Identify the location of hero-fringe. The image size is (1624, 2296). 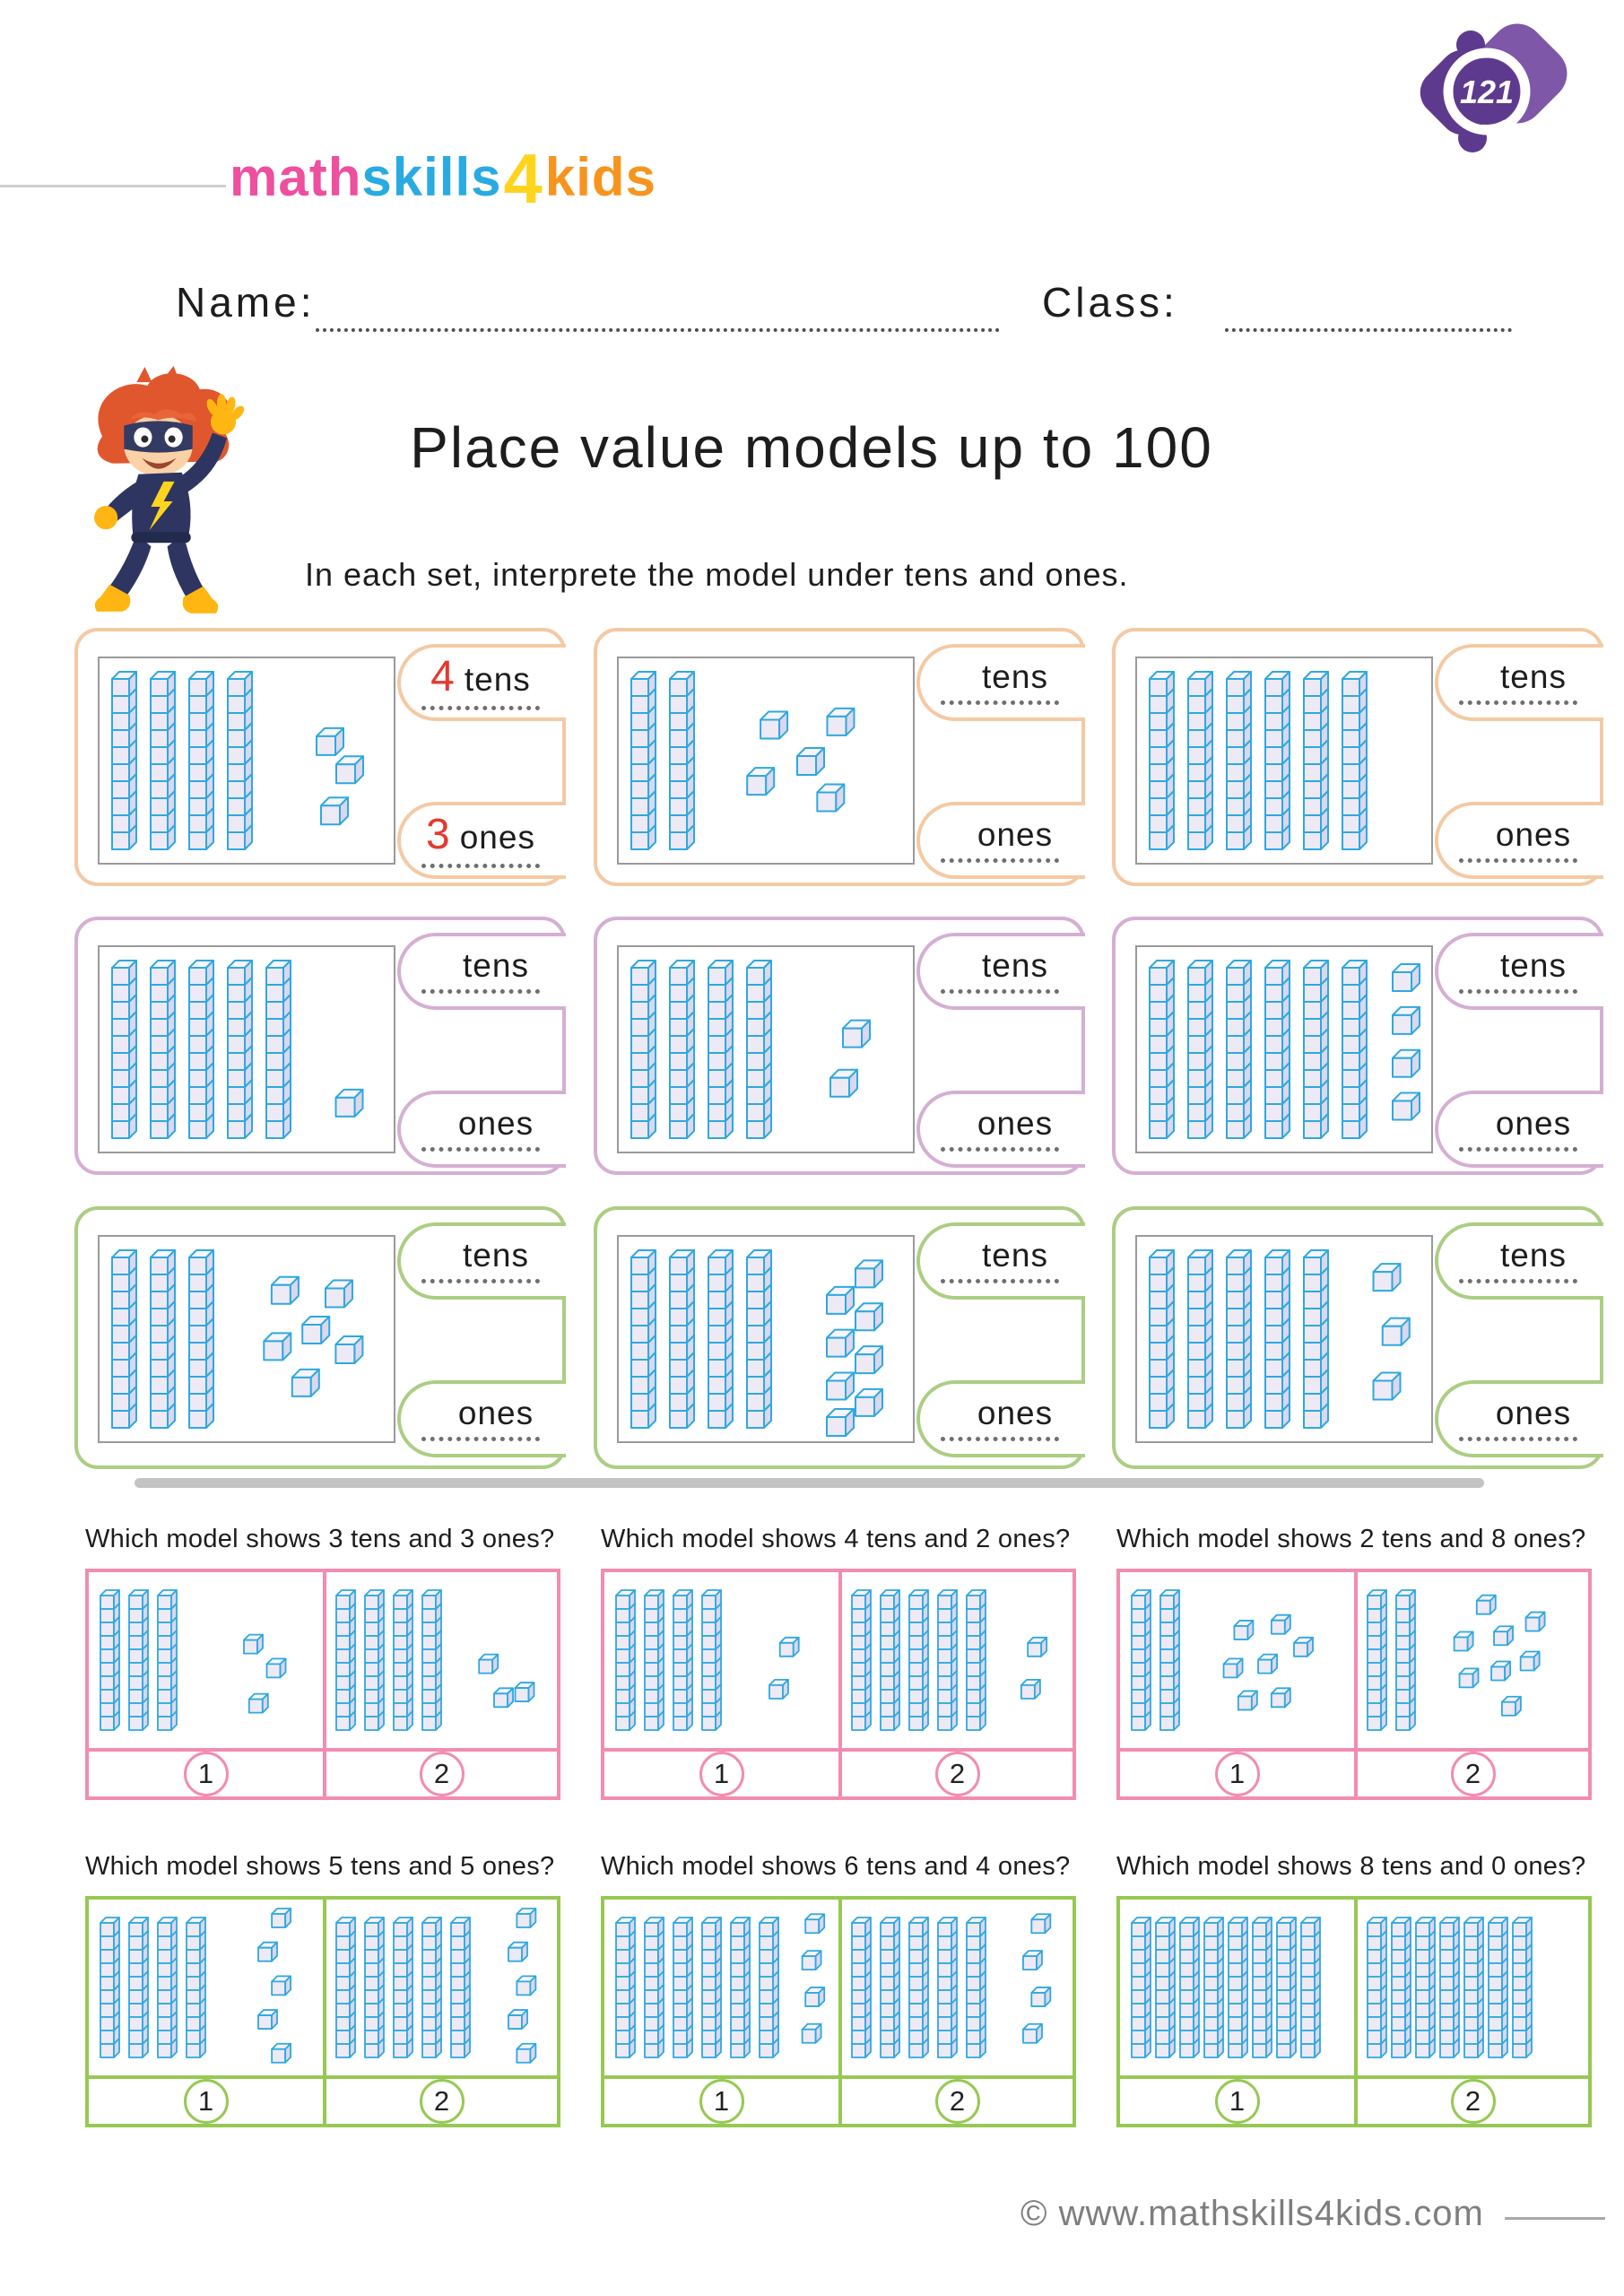
(162, 415).